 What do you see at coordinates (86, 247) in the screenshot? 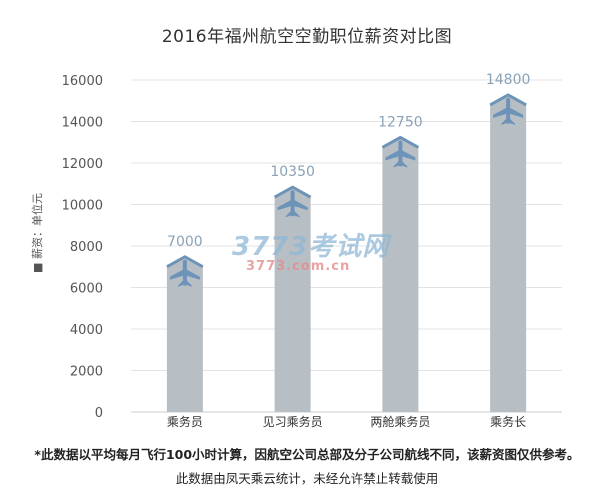
I see `y-tick-label: 8000` at bounding box center [86, 247].